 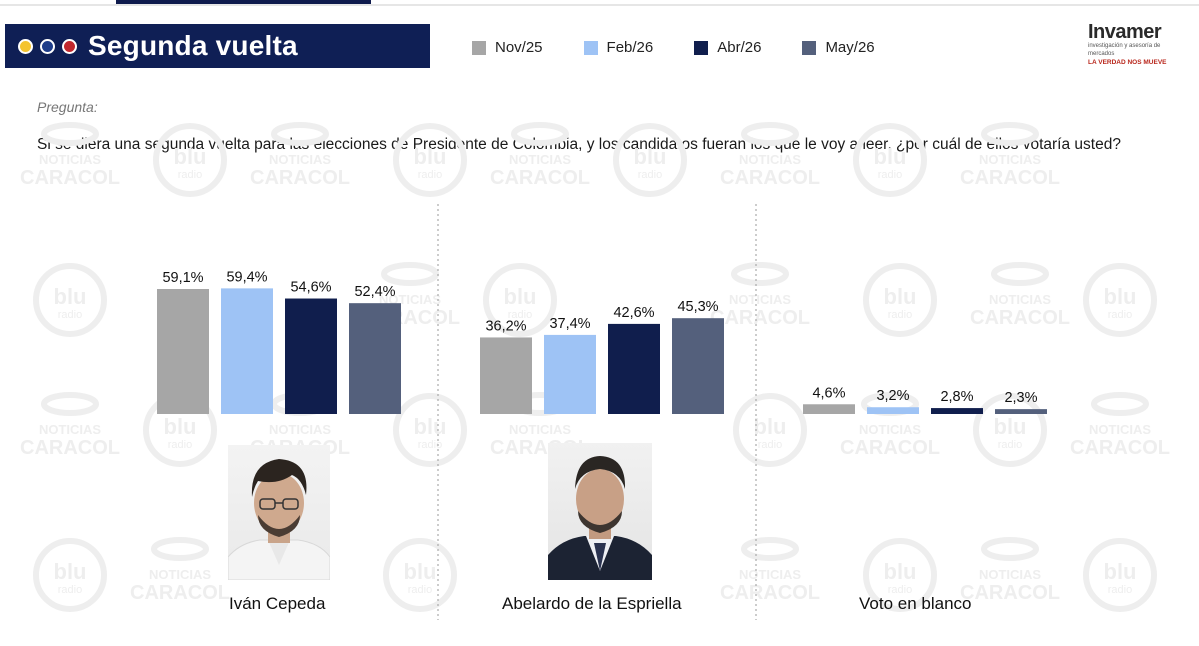 I want to click on data-label: 54,6%, so click(x=310, y=288).